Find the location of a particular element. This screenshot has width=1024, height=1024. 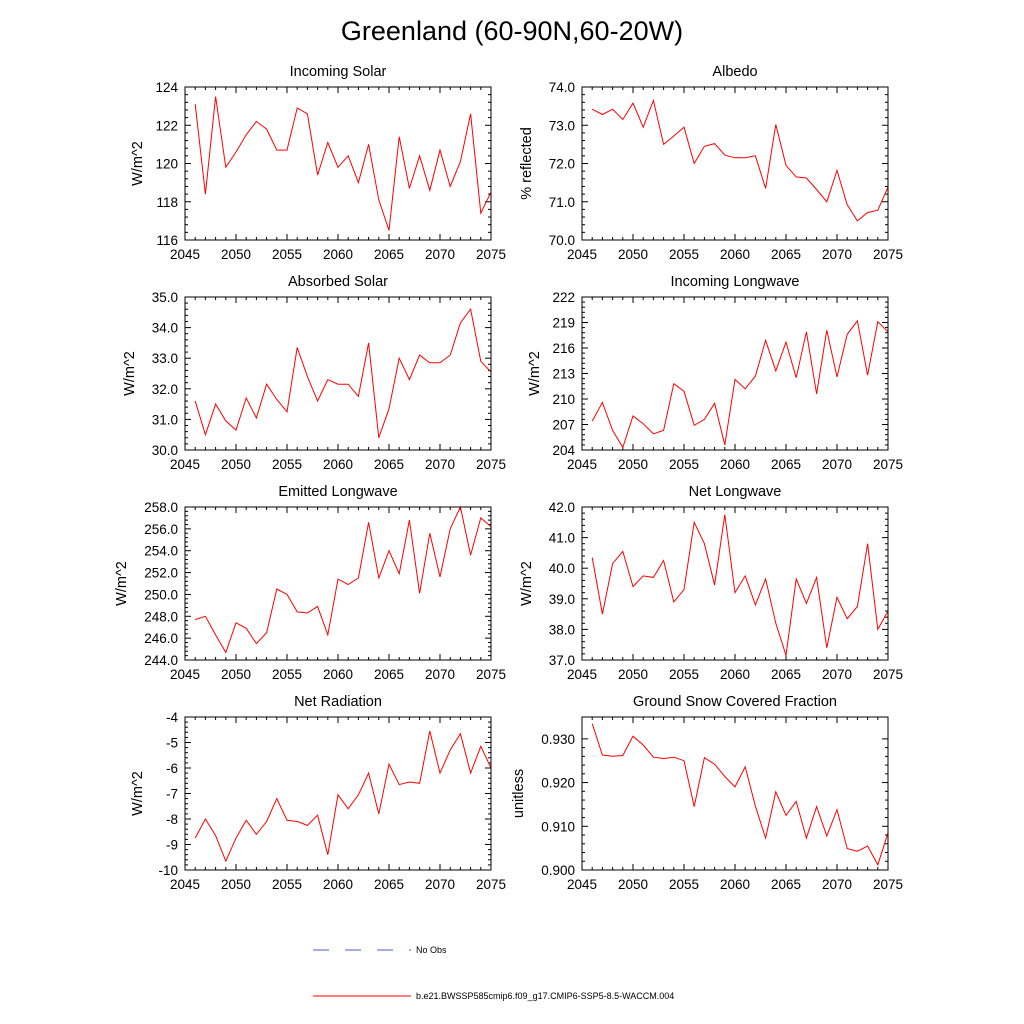

y-tick-label: 0.930 is located at coordinates (558, 739).